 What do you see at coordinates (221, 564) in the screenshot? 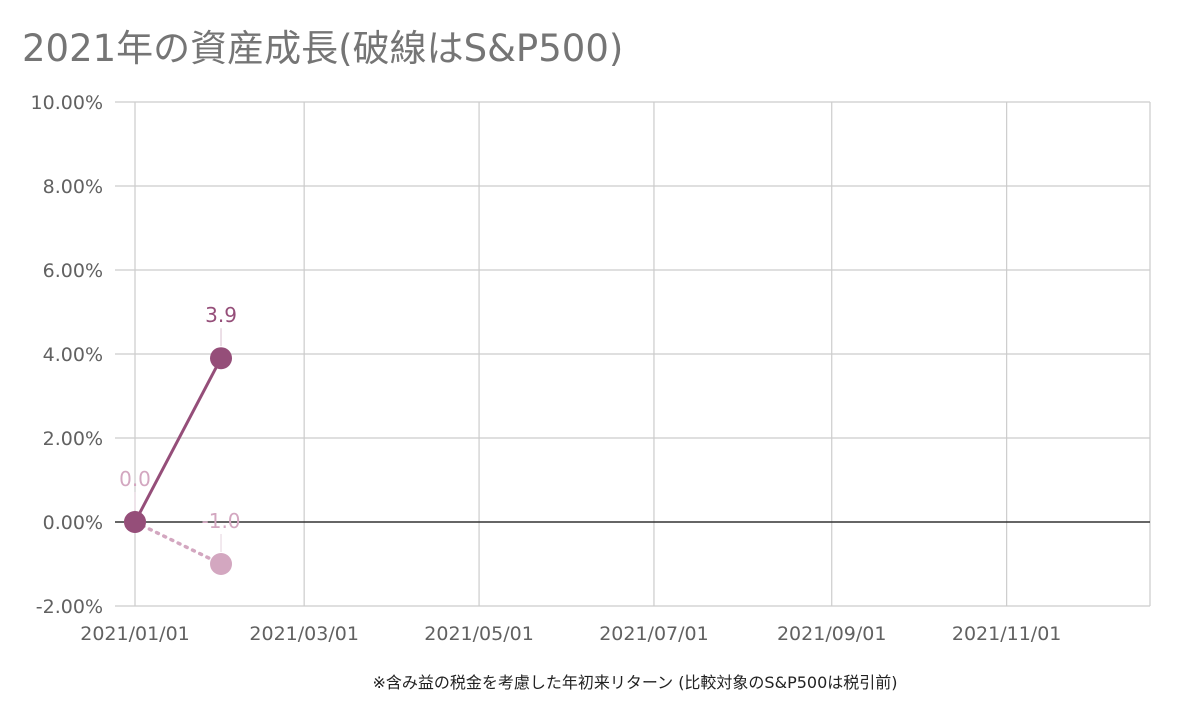
I see `sp500-point` at bounding box center [221, 564].